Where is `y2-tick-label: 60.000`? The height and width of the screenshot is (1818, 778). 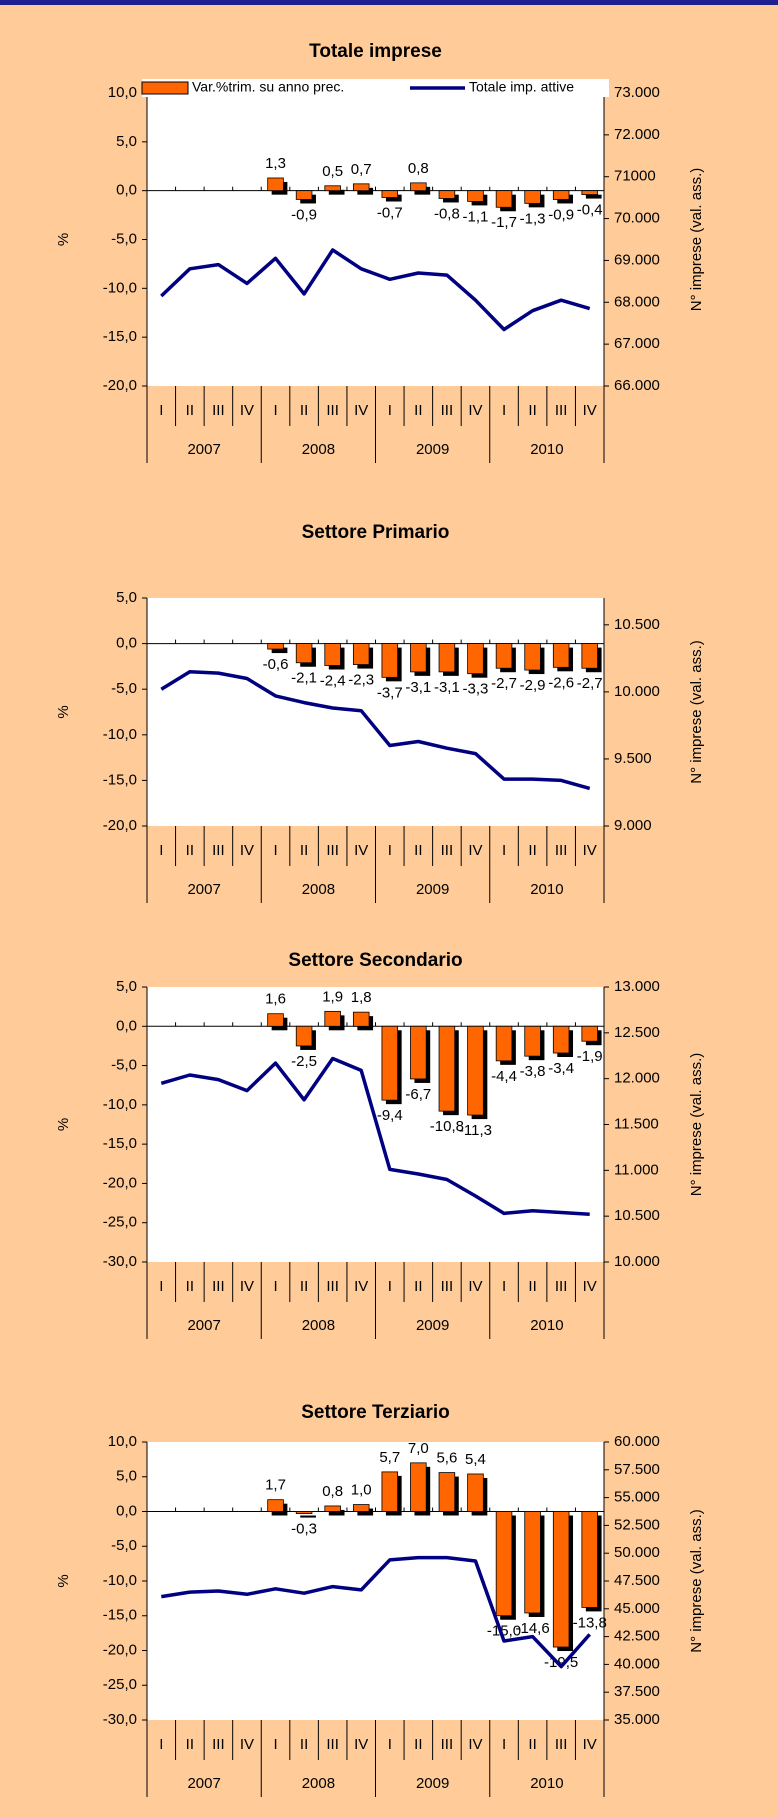
y2-tick-label: 60.000 is located at coordinates (637, 1441).